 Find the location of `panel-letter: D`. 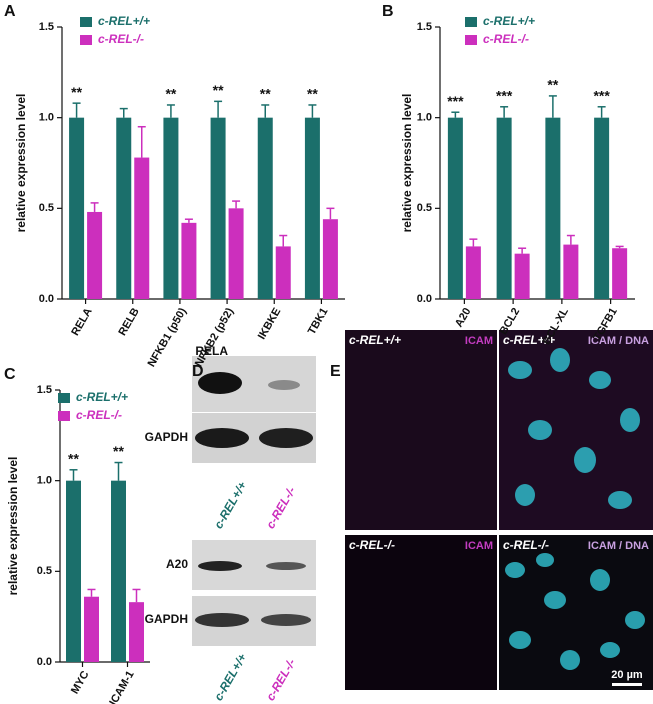

panel-letter: D is located at coordinates (198, 371).